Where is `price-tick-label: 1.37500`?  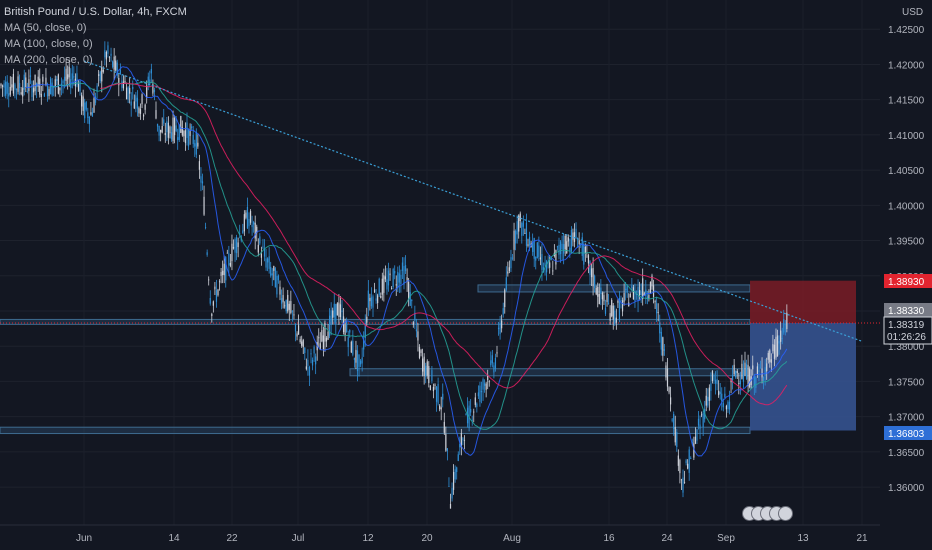 price-tick-label: 1.37500 is located at coordinates (906, 382).